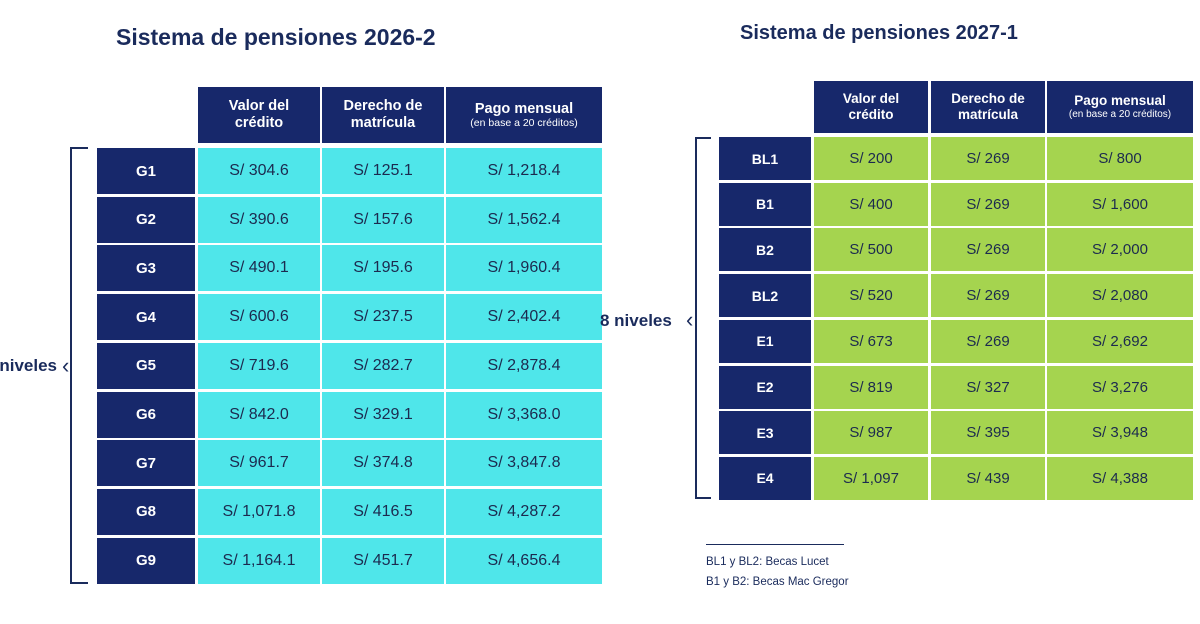  Describe the element at coordinates (765, 433) in the screenshot. I see `level-cell: E3` at that location.